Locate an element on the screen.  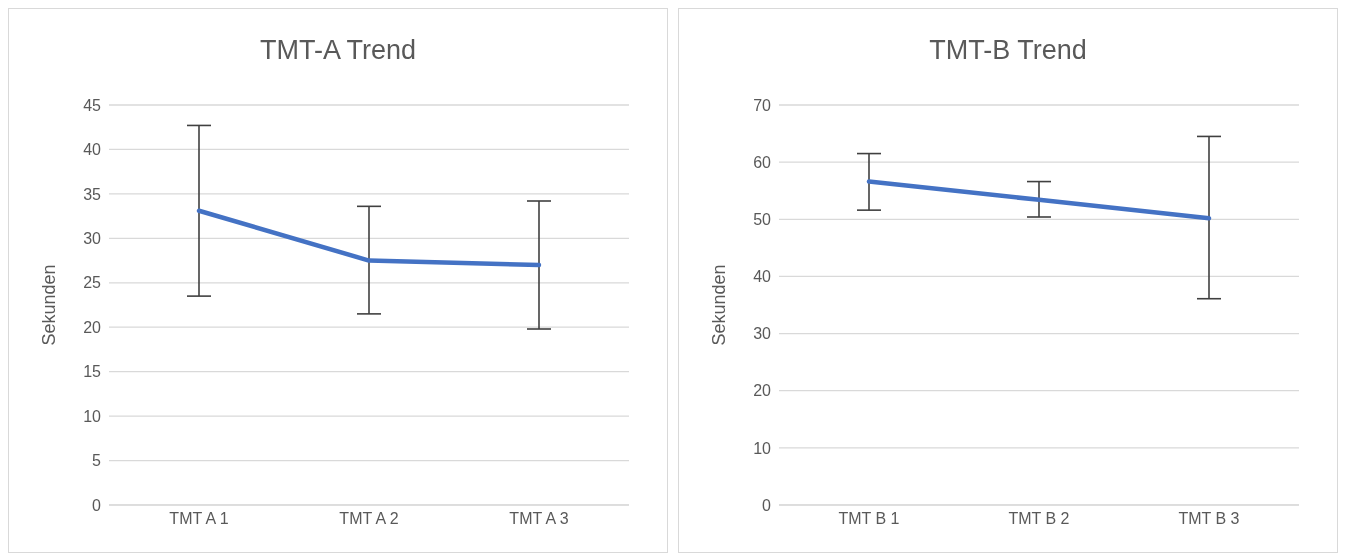
x-tick-label: TMT A 3 is located at coordinates (539, 519).